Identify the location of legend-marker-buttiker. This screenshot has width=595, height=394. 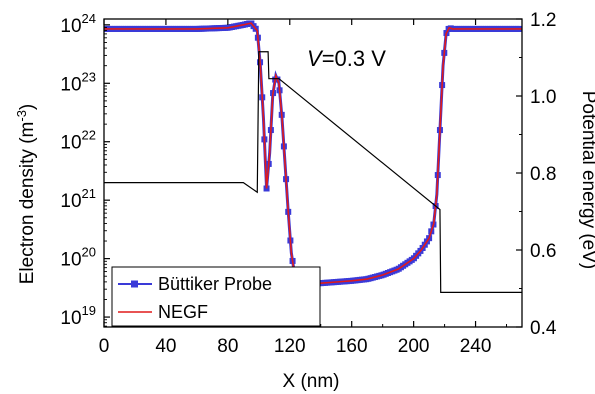
(134, 284).